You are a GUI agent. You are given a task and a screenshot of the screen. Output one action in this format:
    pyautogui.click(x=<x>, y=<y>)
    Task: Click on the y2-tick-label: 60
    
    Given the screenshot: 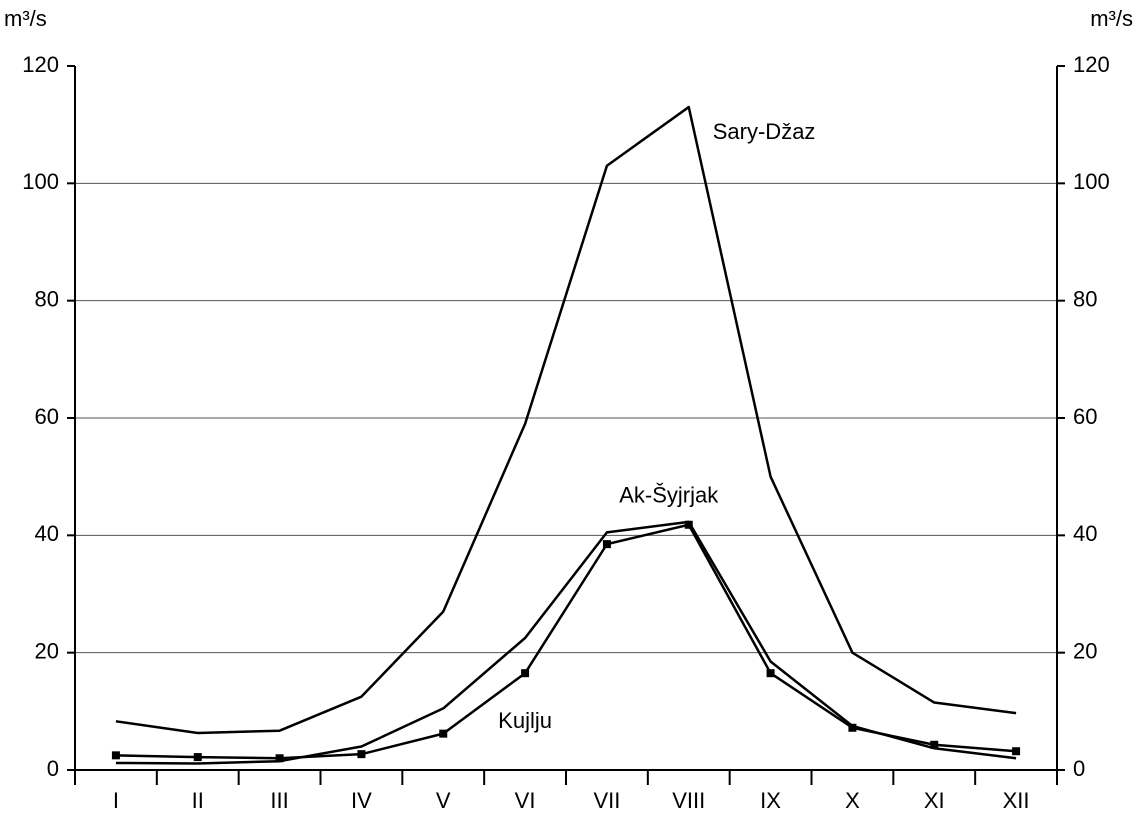 What is the action you would take?
    pyautogui.click(x=1085, y=416)
    